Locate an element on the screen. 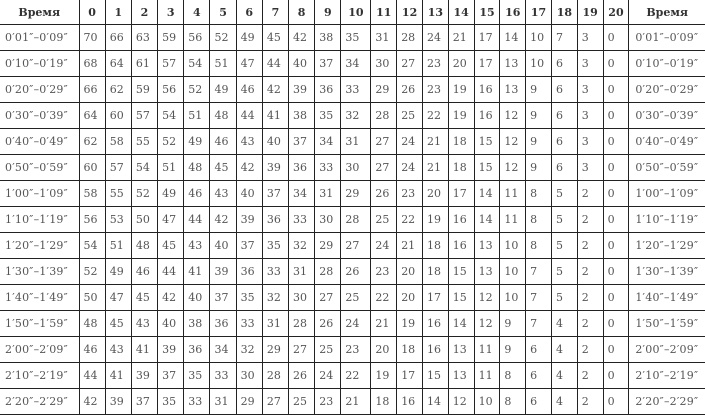 This screenshot has height=415, width=705. header-column-14: 14 is located at coordinates (461, 12).